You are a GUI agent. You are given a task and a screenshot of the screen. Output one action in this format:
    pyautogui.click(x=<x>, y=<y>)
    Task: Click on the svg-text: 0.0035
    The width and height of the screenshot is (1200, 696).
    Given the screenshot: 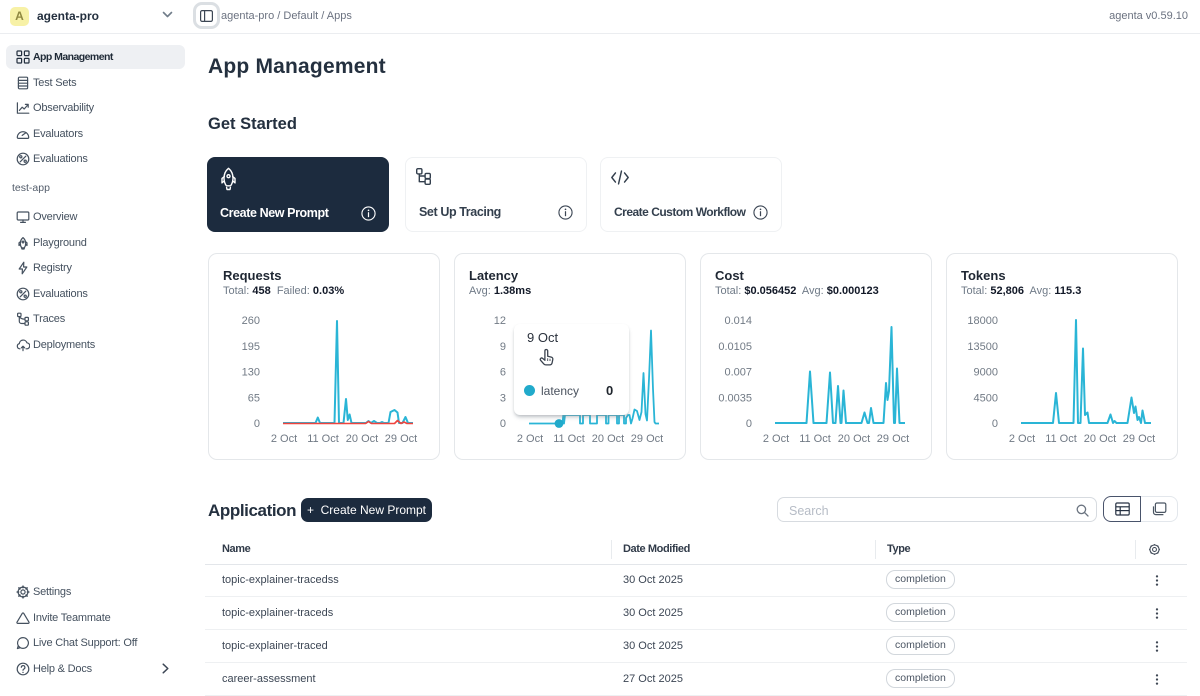 What is the action you would take?
    pyautogui.click(x=735, y=398)
    